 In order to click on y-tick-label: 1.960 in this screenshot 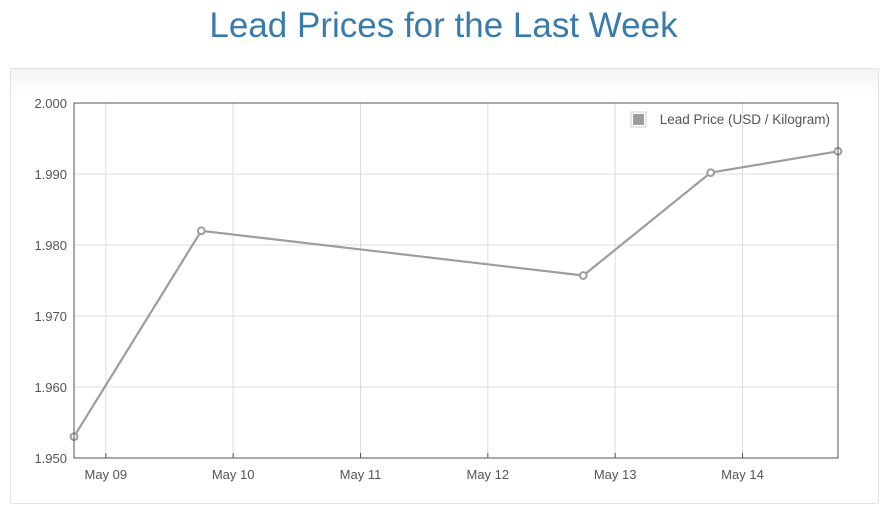, I will do `click(50, 387)`.